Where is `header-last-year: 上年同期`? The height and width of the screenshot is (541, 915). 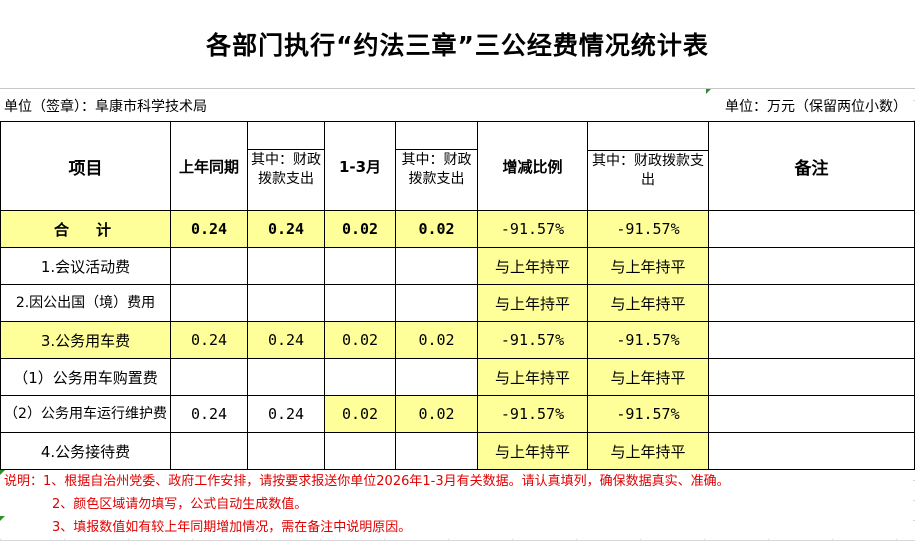 header-last-year: 上年同期 is located at coordinates (209, 166).